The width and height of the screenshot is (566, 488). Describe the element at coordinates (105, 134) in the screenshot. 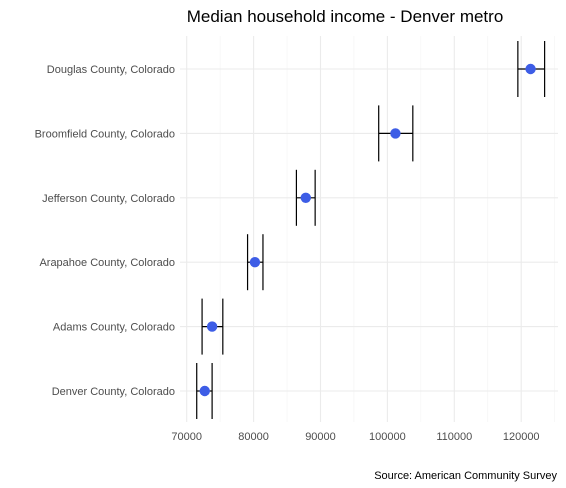

I see `y-category-label: Broomfield County, Colorado` at that location.